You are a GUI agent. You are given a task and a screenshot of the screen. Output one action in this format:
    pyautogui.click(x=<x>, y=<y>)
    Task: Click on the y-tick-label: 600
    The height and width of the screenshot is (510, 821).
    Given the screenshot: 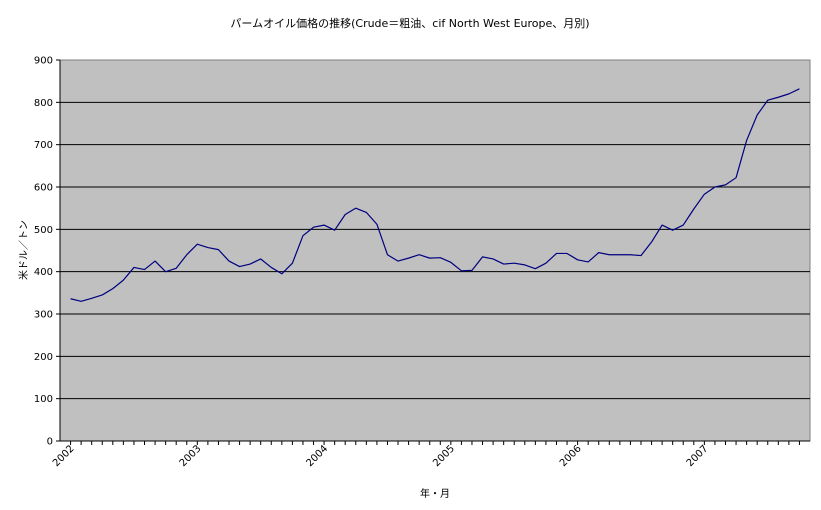 What is the action you would take?
    pyautogui.click(x=43, y=188)
    